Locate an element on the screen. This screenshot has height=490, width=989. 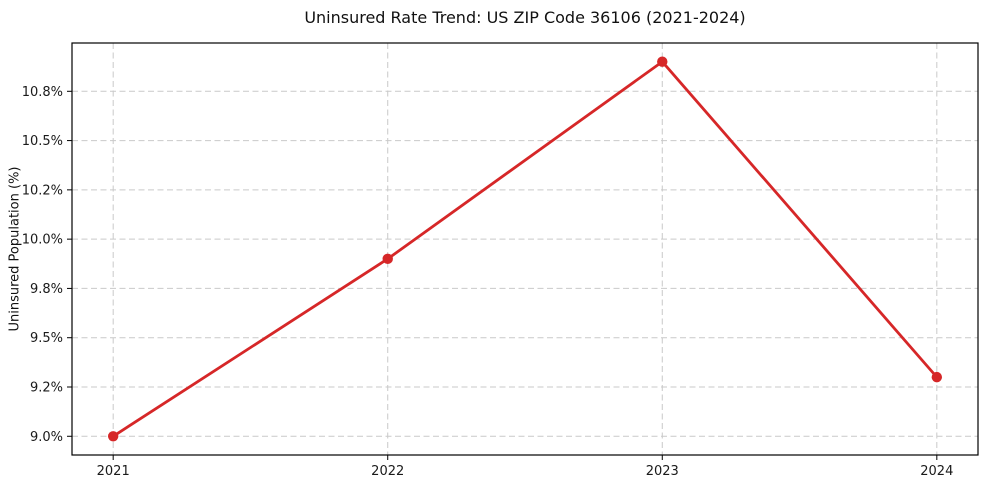
y-tick-label: 9.0% is located at coordinates (46, 437).